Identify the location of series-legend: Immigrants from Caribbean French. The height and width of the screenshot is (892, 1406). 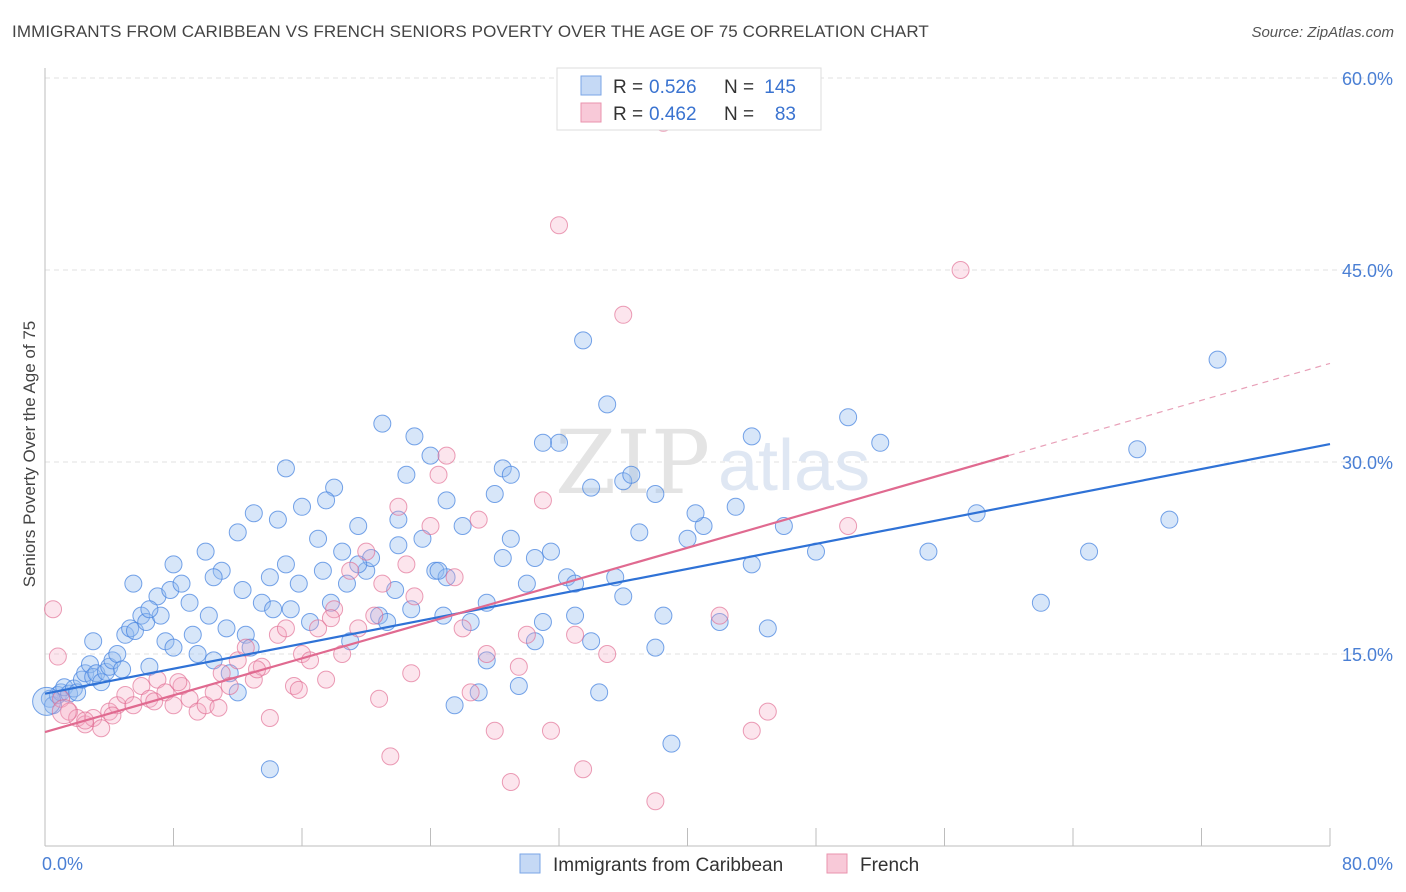
(719, 864).